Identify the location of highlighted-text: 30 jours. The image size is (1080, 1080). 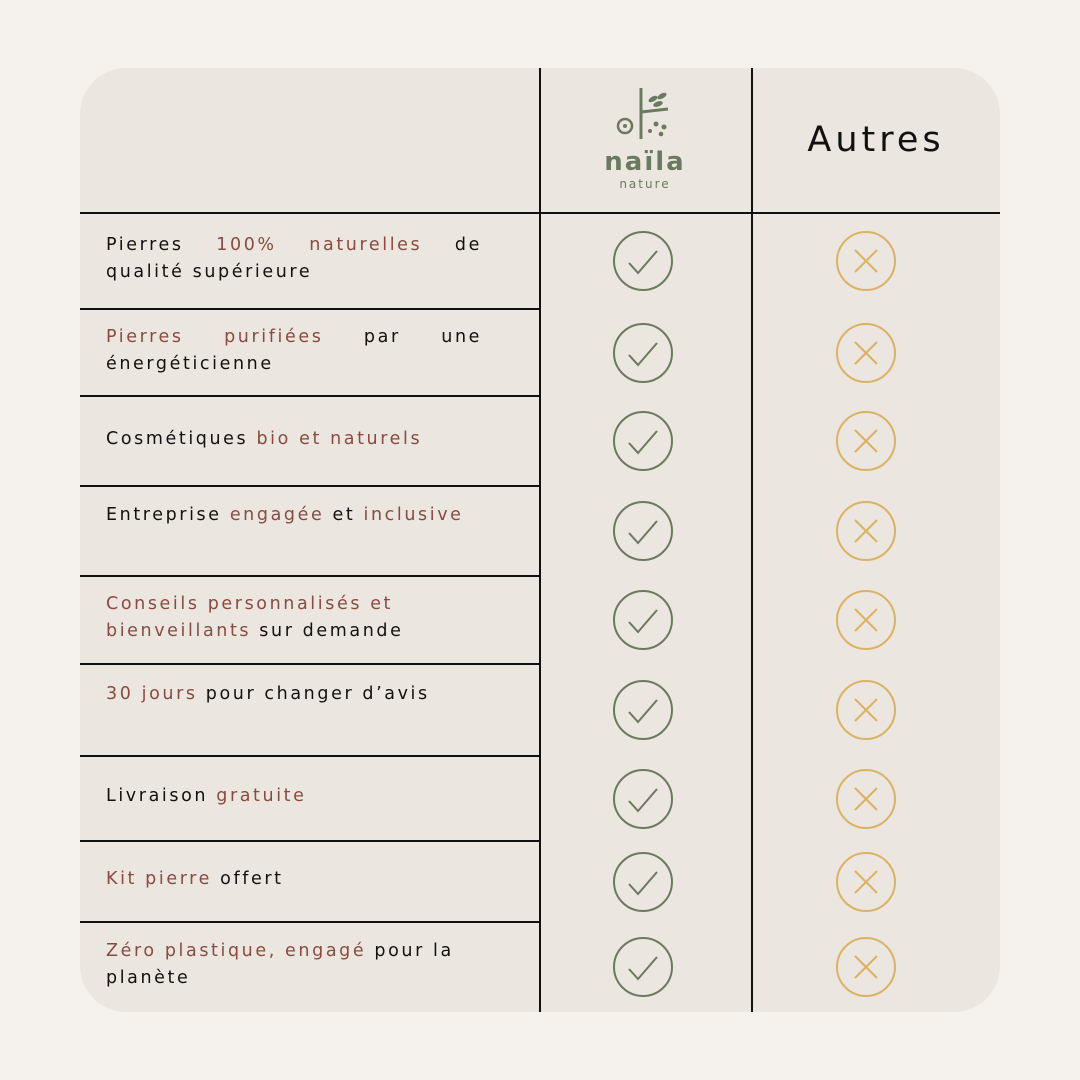
(152, 694).